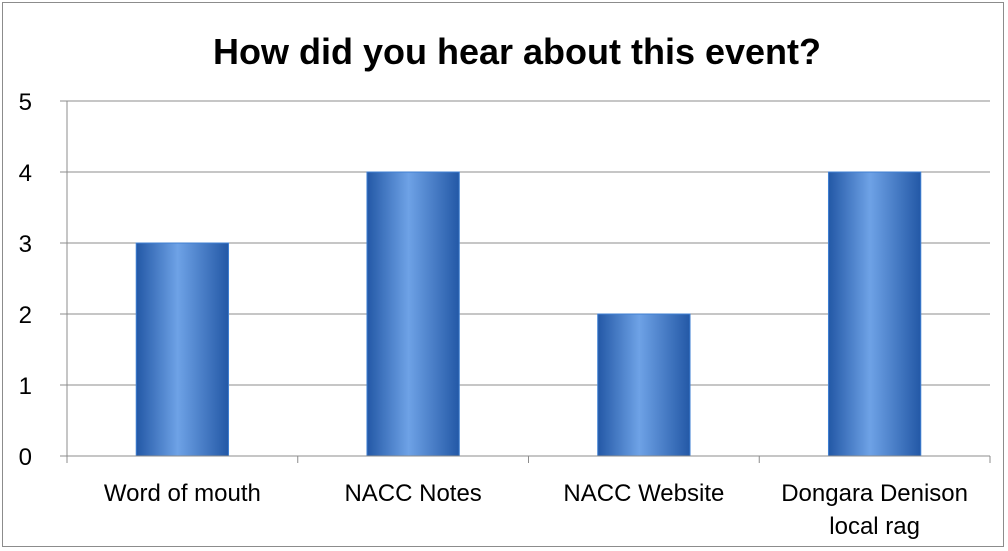 The image size is (1008, 551). I want to click on y-tick-label: 0, so click(25, 457).